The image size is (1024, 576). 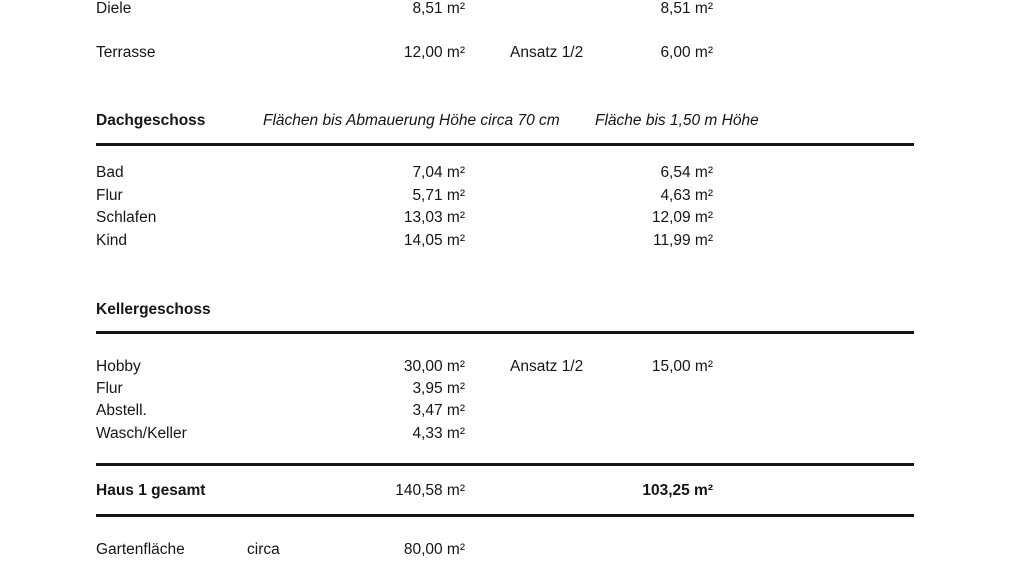 I want to click on area-value-full: 12,00 m², so click(x=434, y=52).